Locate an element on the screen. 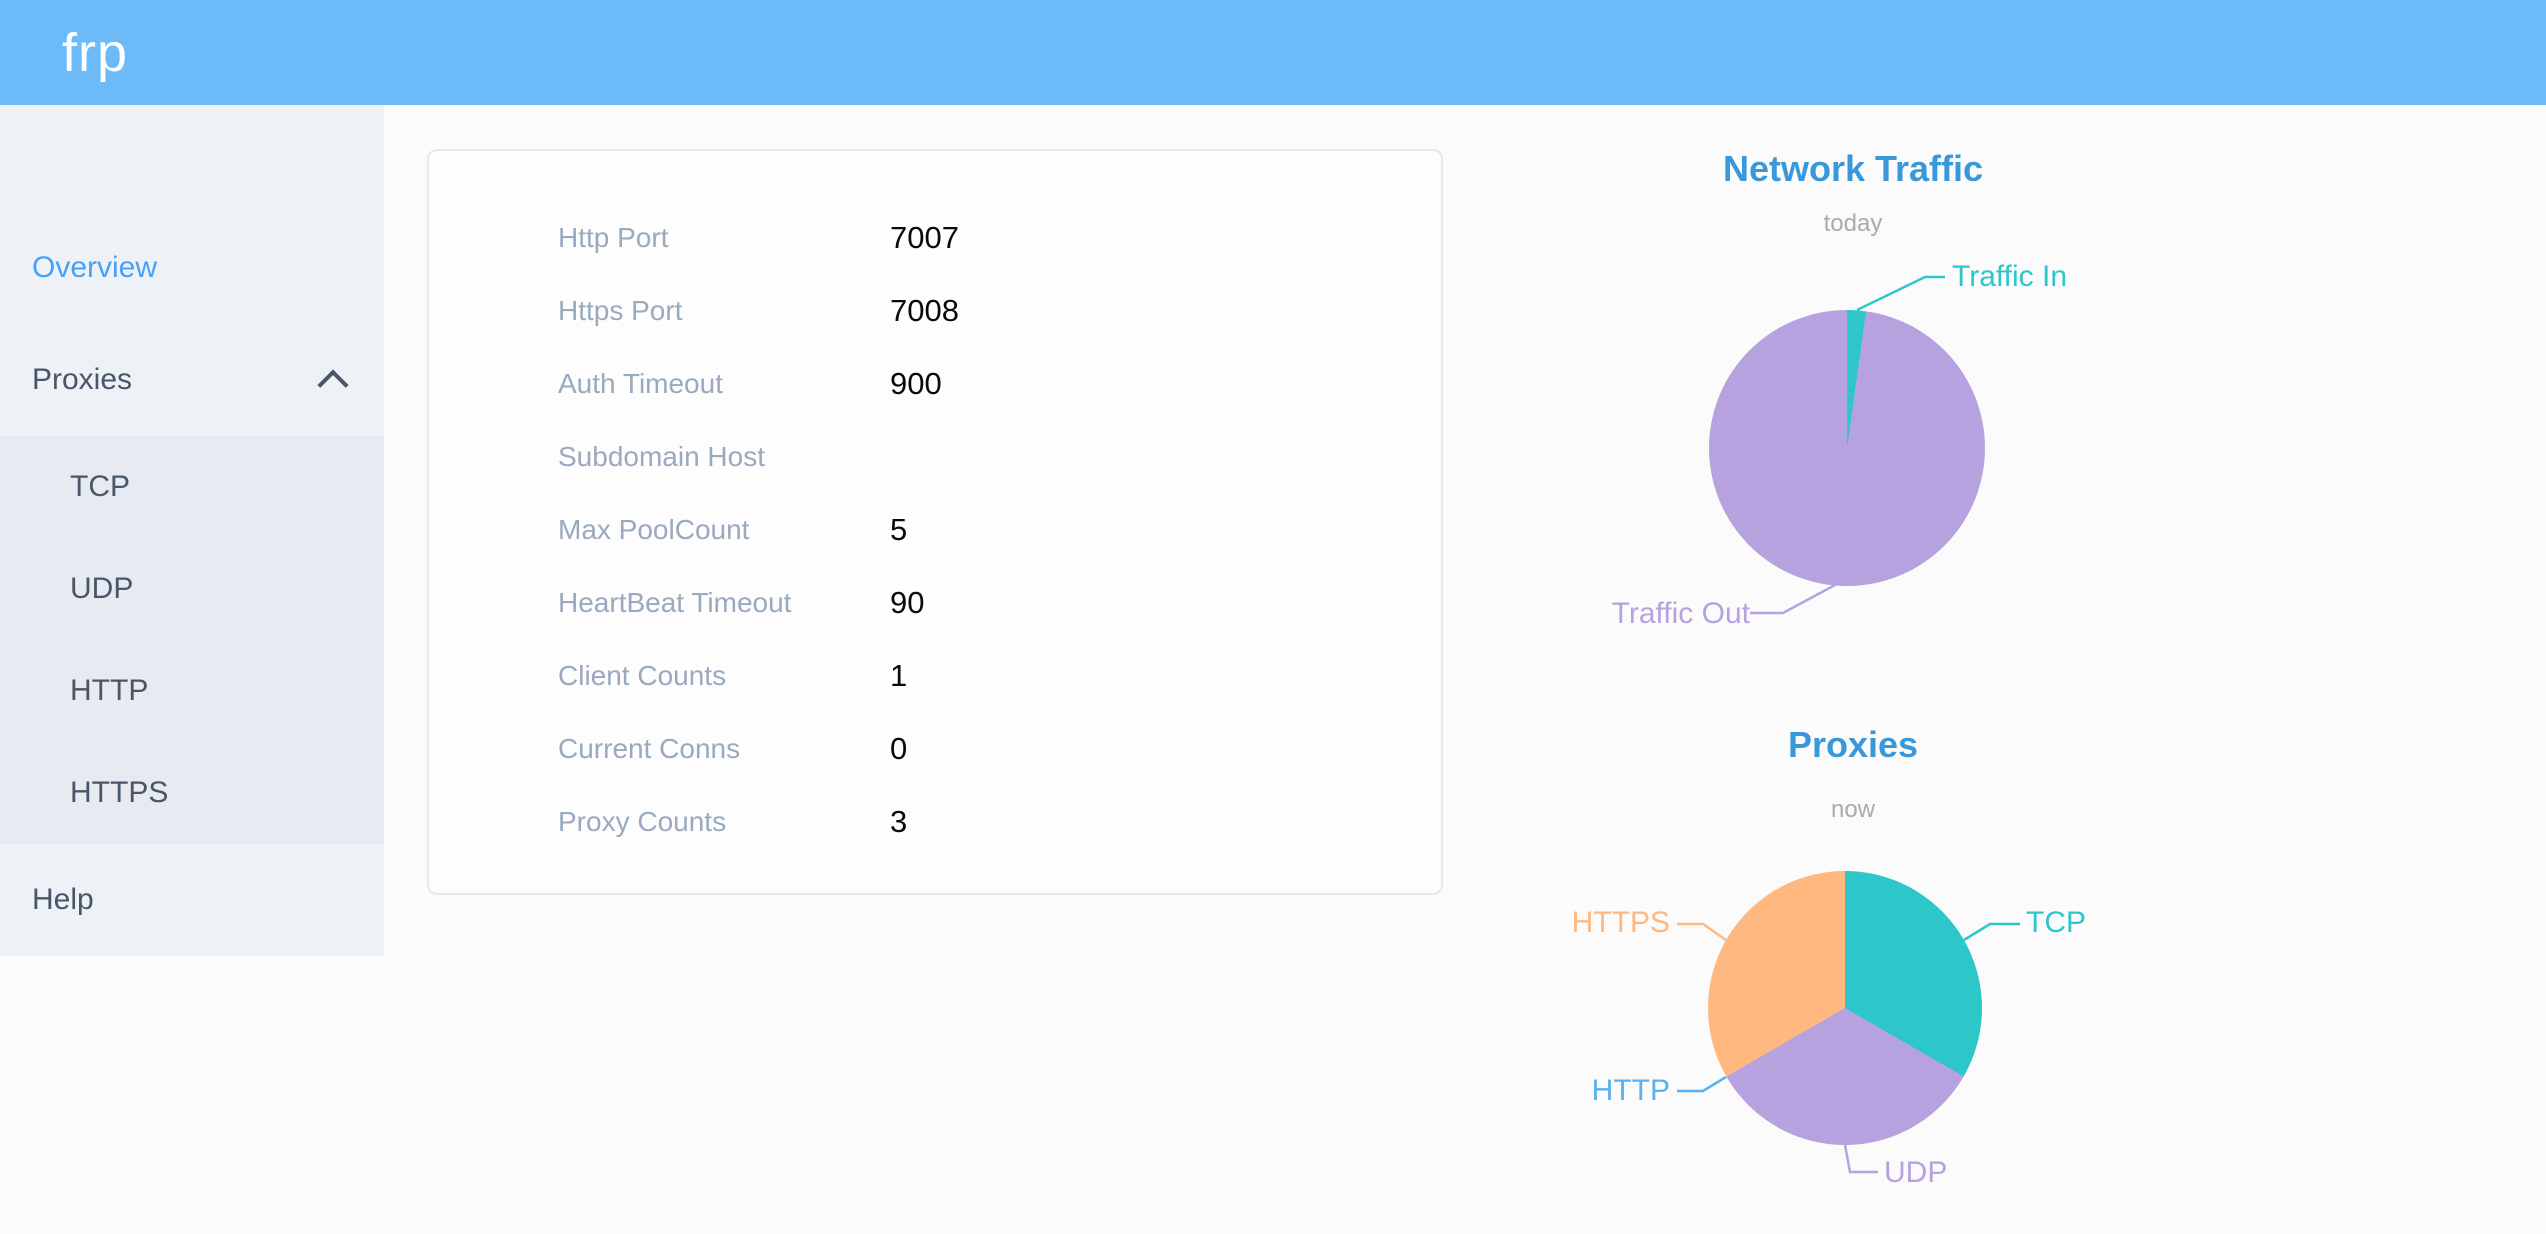  server-info-row: Client Counts 1 is located at coordinates (999, 675).